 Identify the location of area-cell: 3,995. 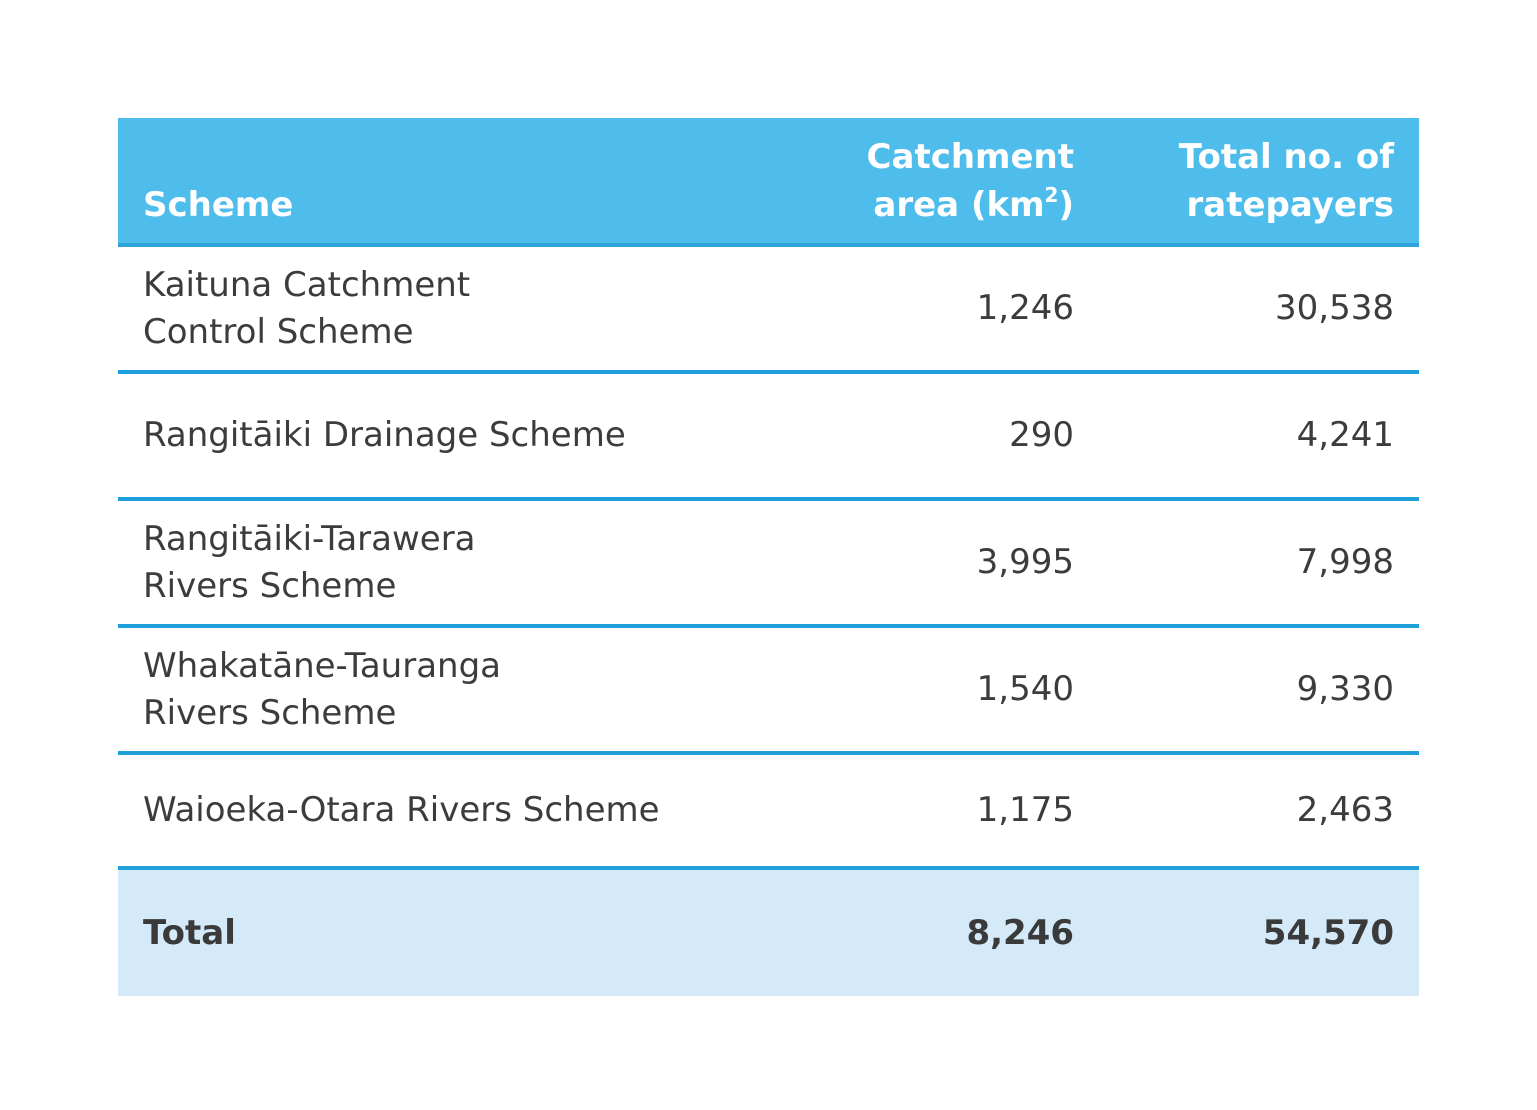
(1025, 562).